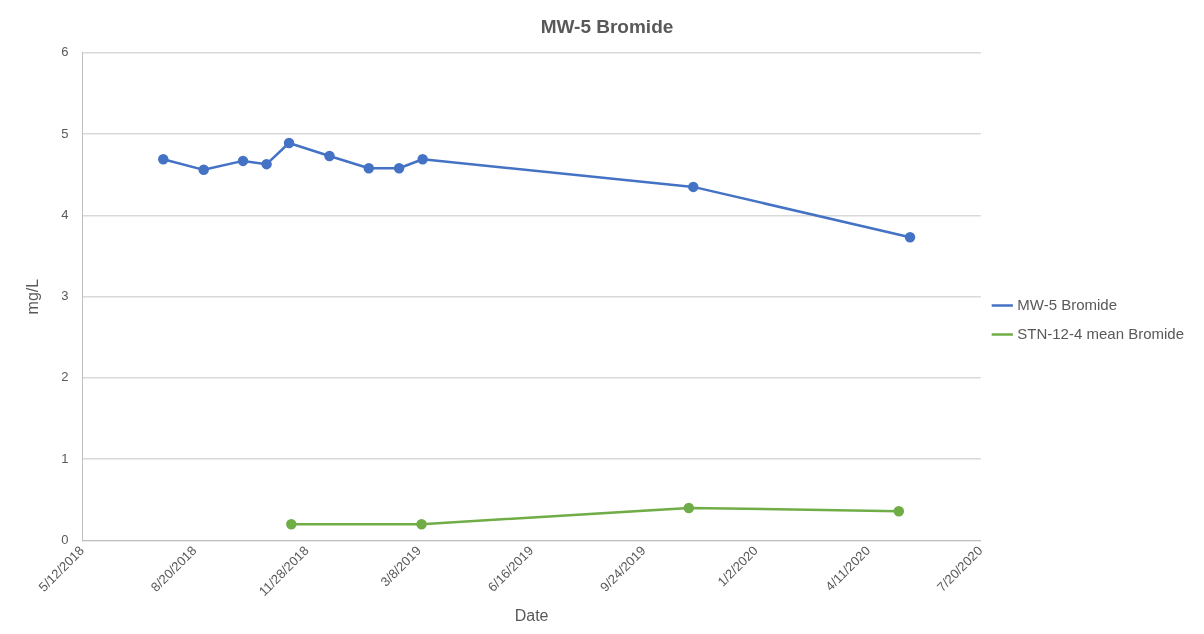 This screenshot has width=1204, height=634. Describe the element at coordinates (1101, 333) in the screenshot. I see `legend-label: STN-12-4 mean Bromide` at that location.